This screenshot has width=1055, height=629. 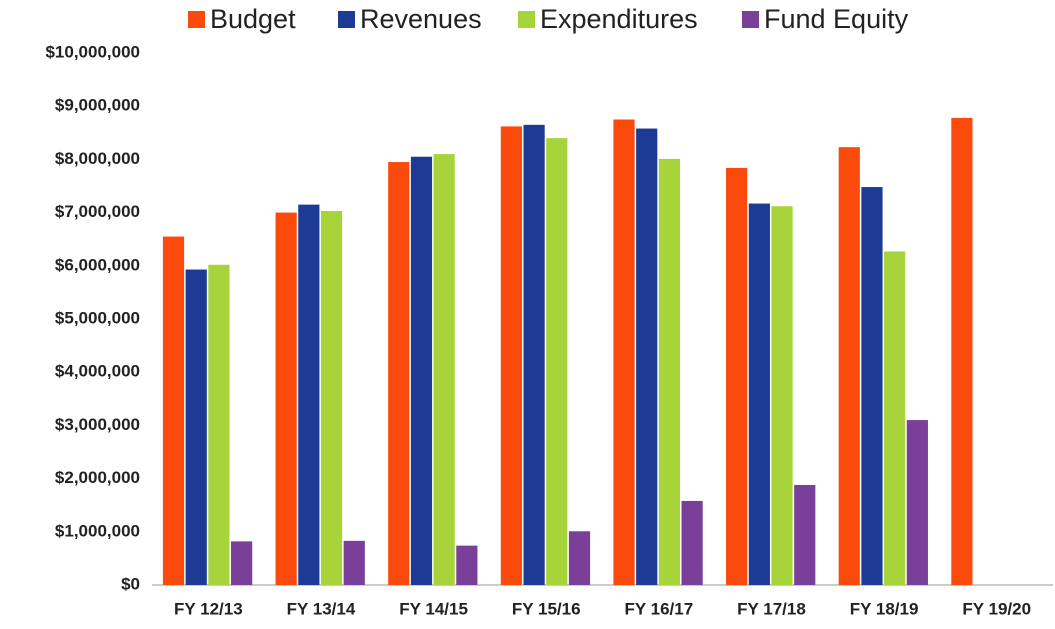 What do you see at coordinates (97, 317) in the screenshot?
I see `y-tick-label: $5,000,000` at bounding box center [97, 317].